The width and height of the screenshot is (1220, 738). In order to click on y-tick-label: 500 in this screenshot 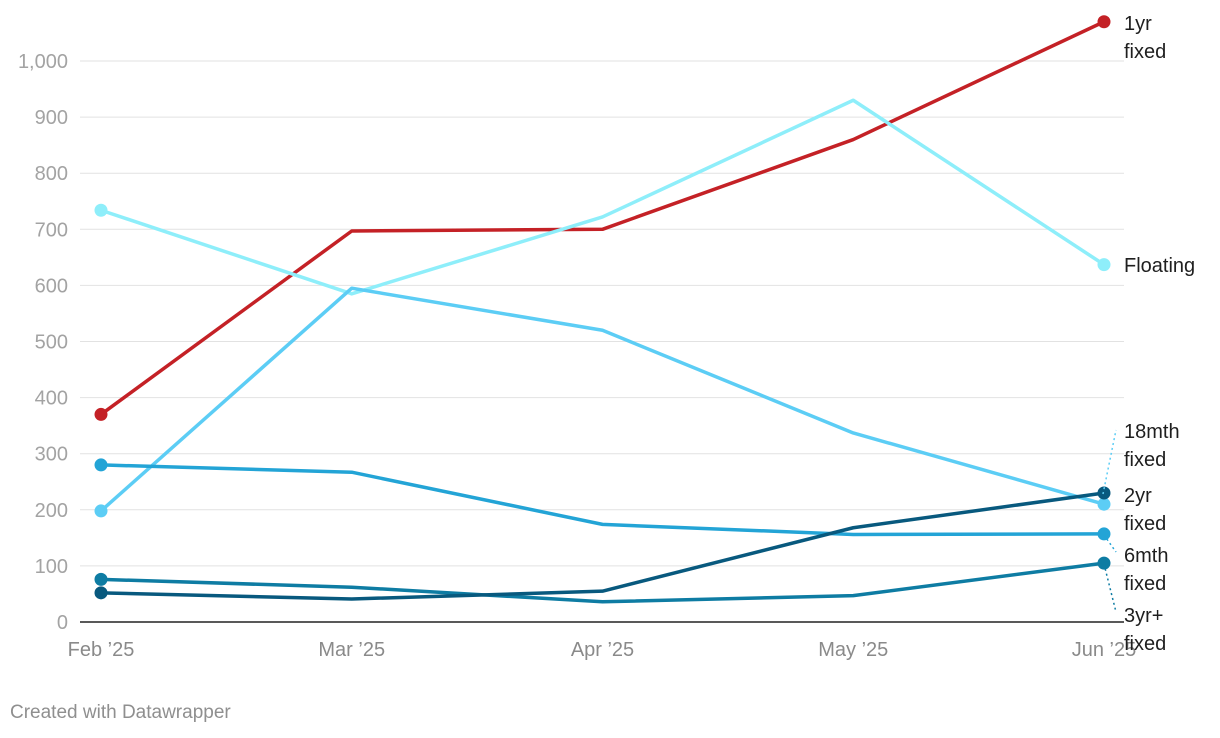, I will do `click(51, 343)`.